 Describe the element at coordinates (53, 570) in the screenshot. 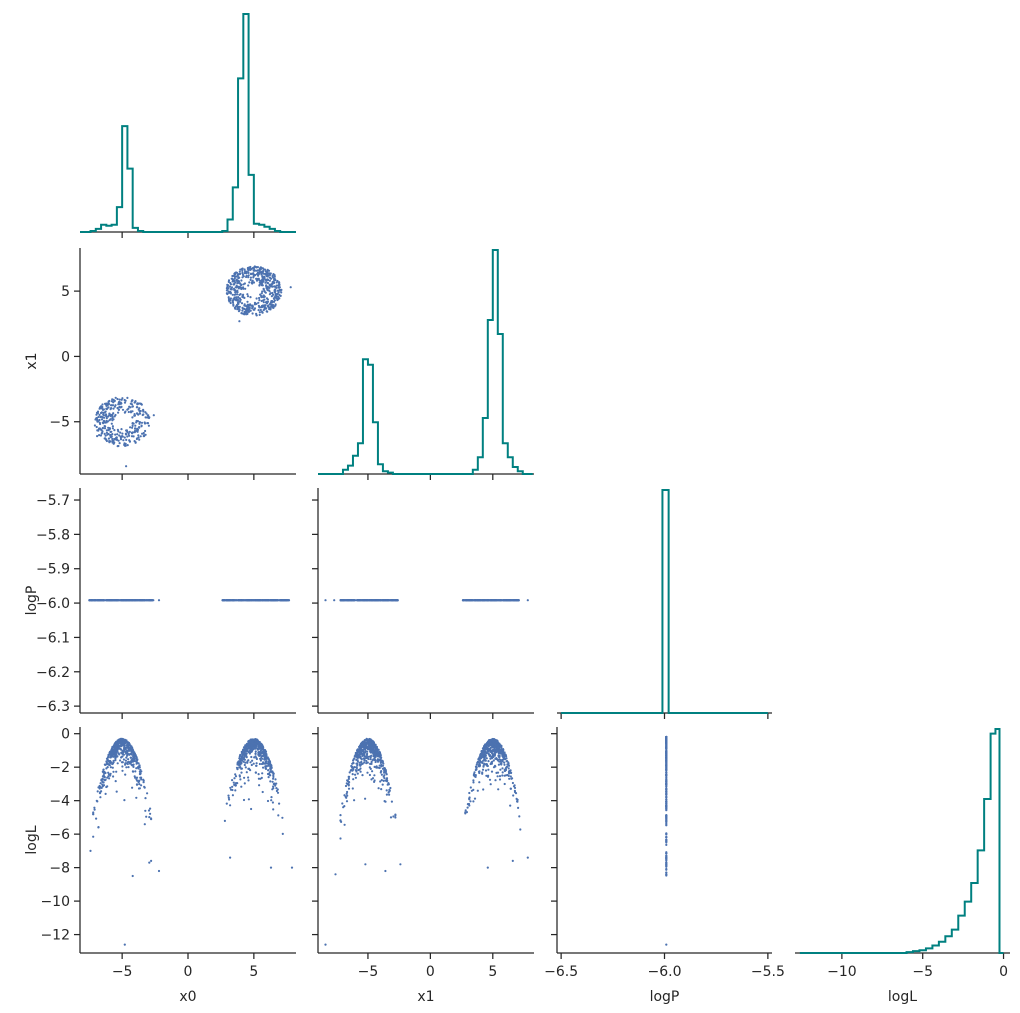

I see `y-tick-label: −5.9` at that location.